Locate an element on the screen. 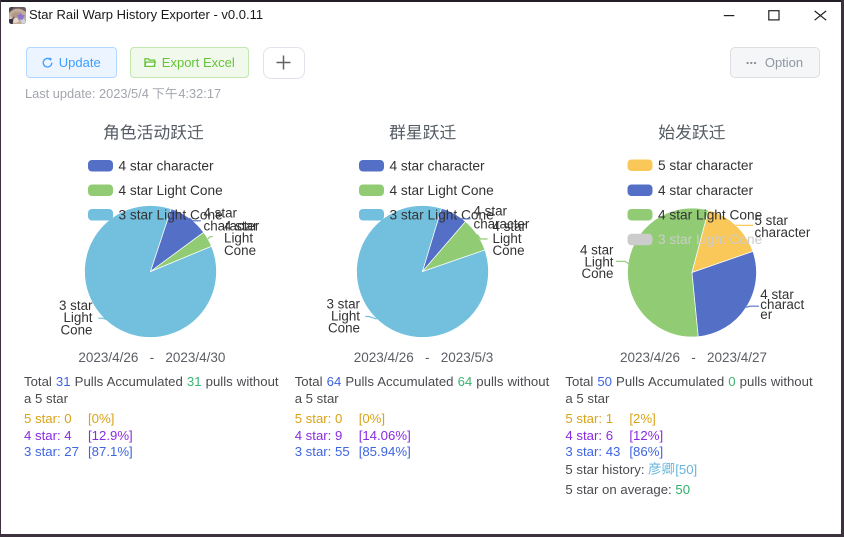 This screenshot has height=537, width=844. svg-text: 5 star character is located at coordinates (706, 165).